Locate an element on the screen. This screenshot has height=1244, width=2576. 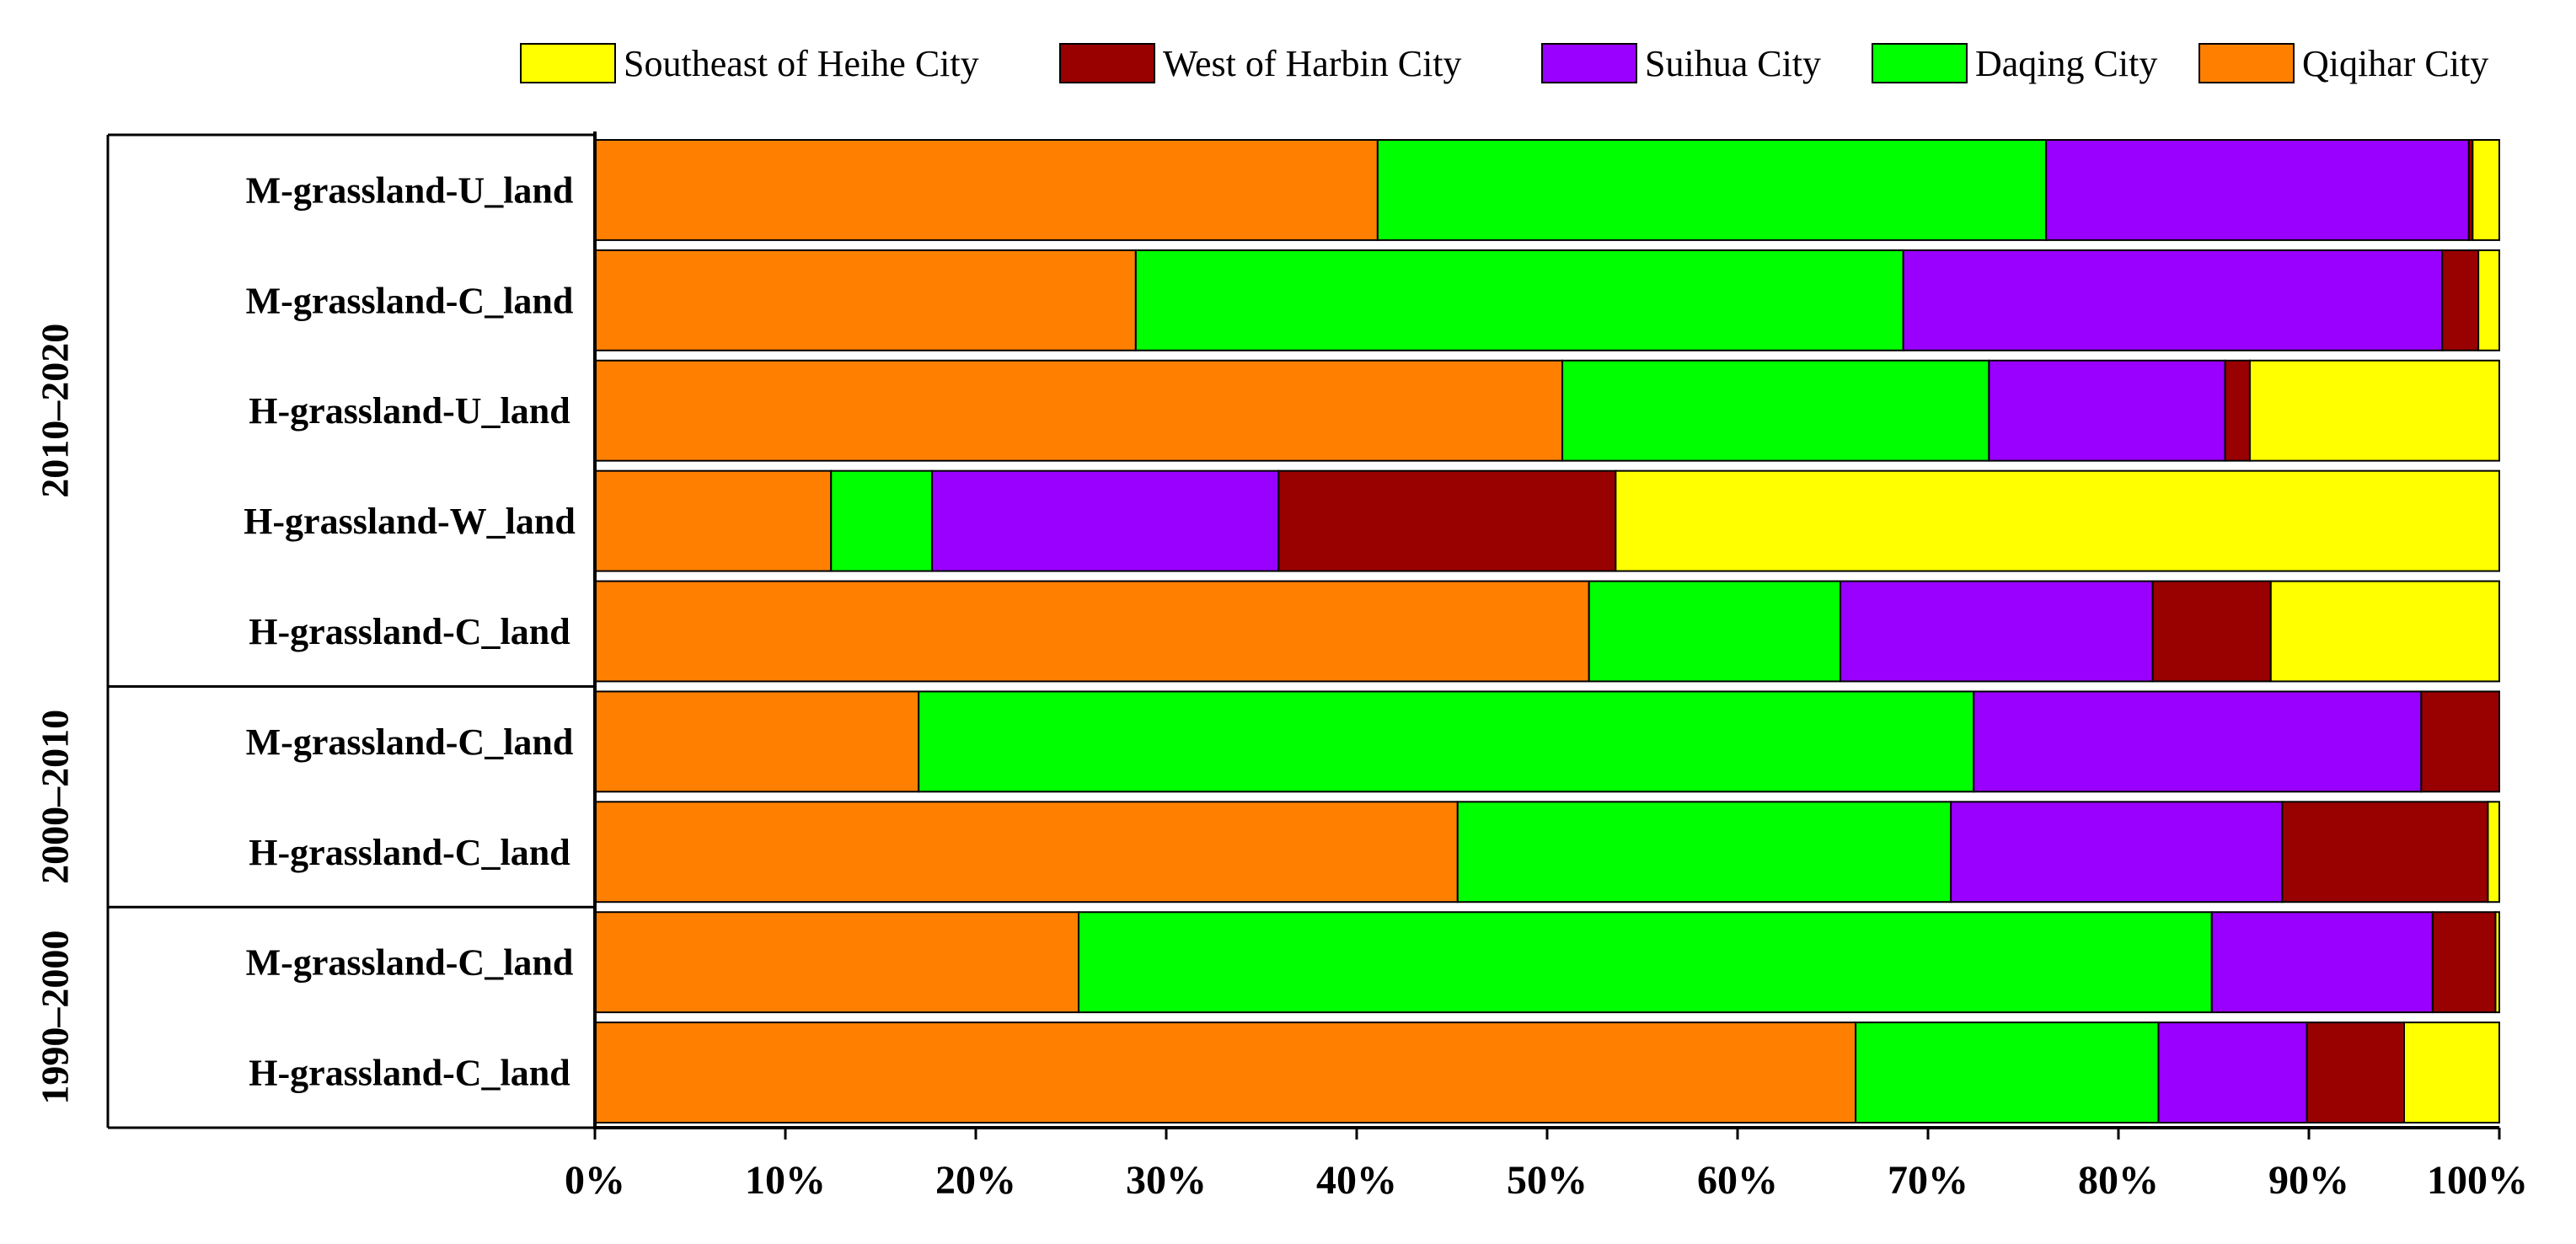
category-label-1: M-grassland-C_land is located at coordinates (410, 300).